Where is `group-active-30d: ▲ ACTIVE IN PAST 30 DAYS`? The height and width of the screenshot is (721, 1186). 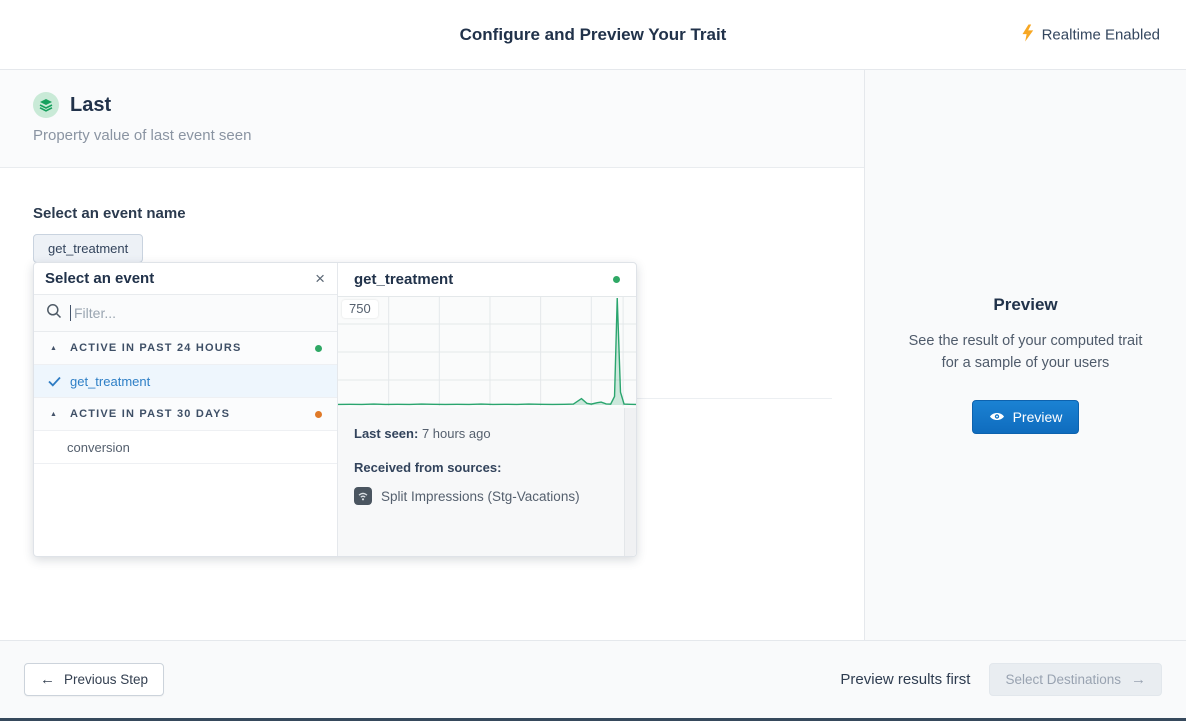 group-active-30d: ▲ ACTIVE IN PAST 30 DAYS is located at coordinates (185, 414).